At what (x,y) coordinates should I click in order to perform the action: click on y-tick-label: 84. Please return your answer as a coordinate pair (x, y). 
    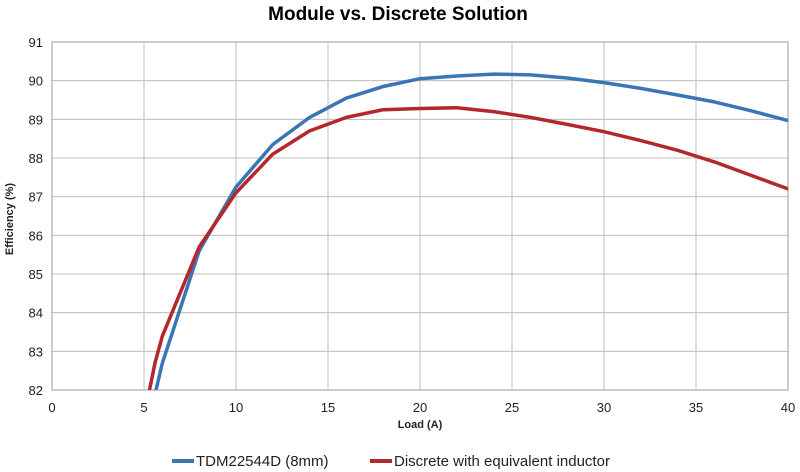
    Looking at the image, I should click on (36, 313).